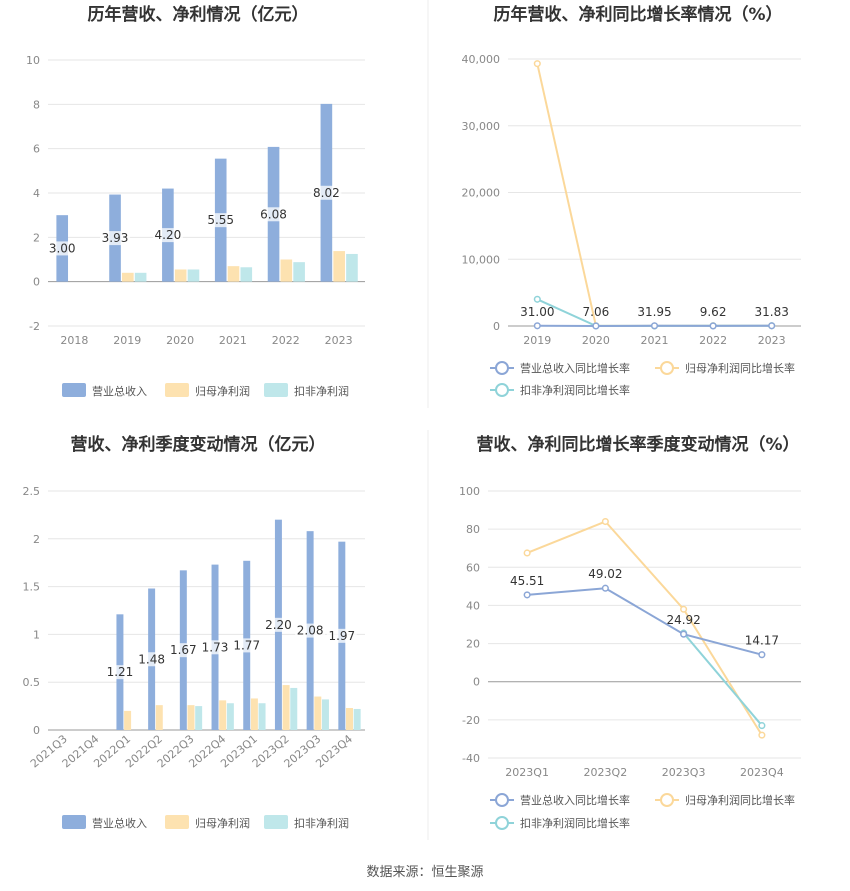  Describe the element at coordinates (183, 650) in the screenshot. I see `data-label: 1.67` at that location.